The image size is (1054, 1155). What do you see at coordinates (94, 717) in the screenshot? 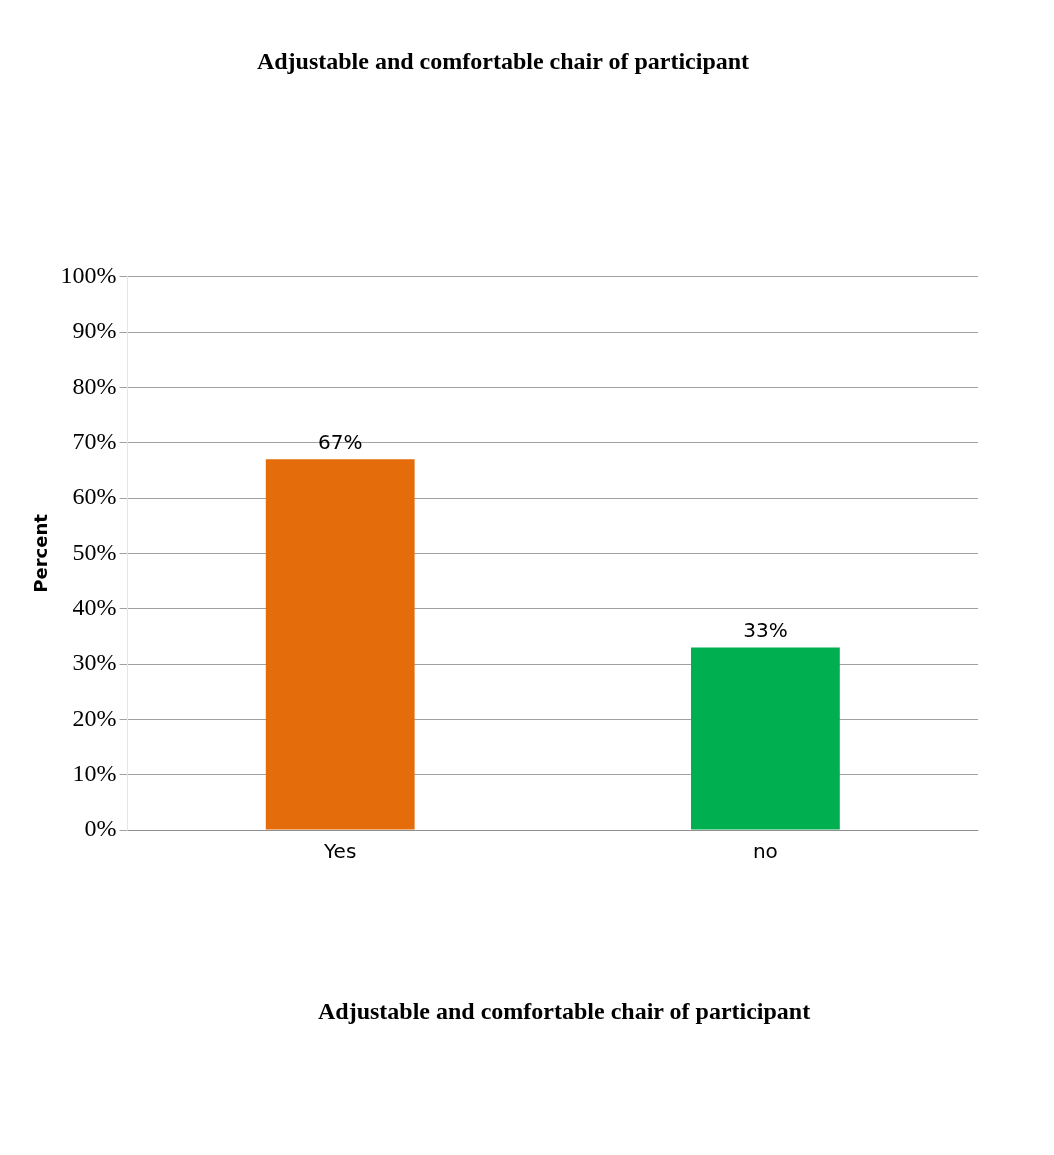
I see `y-tick-label: 20%` at bounding box center [94, 717].